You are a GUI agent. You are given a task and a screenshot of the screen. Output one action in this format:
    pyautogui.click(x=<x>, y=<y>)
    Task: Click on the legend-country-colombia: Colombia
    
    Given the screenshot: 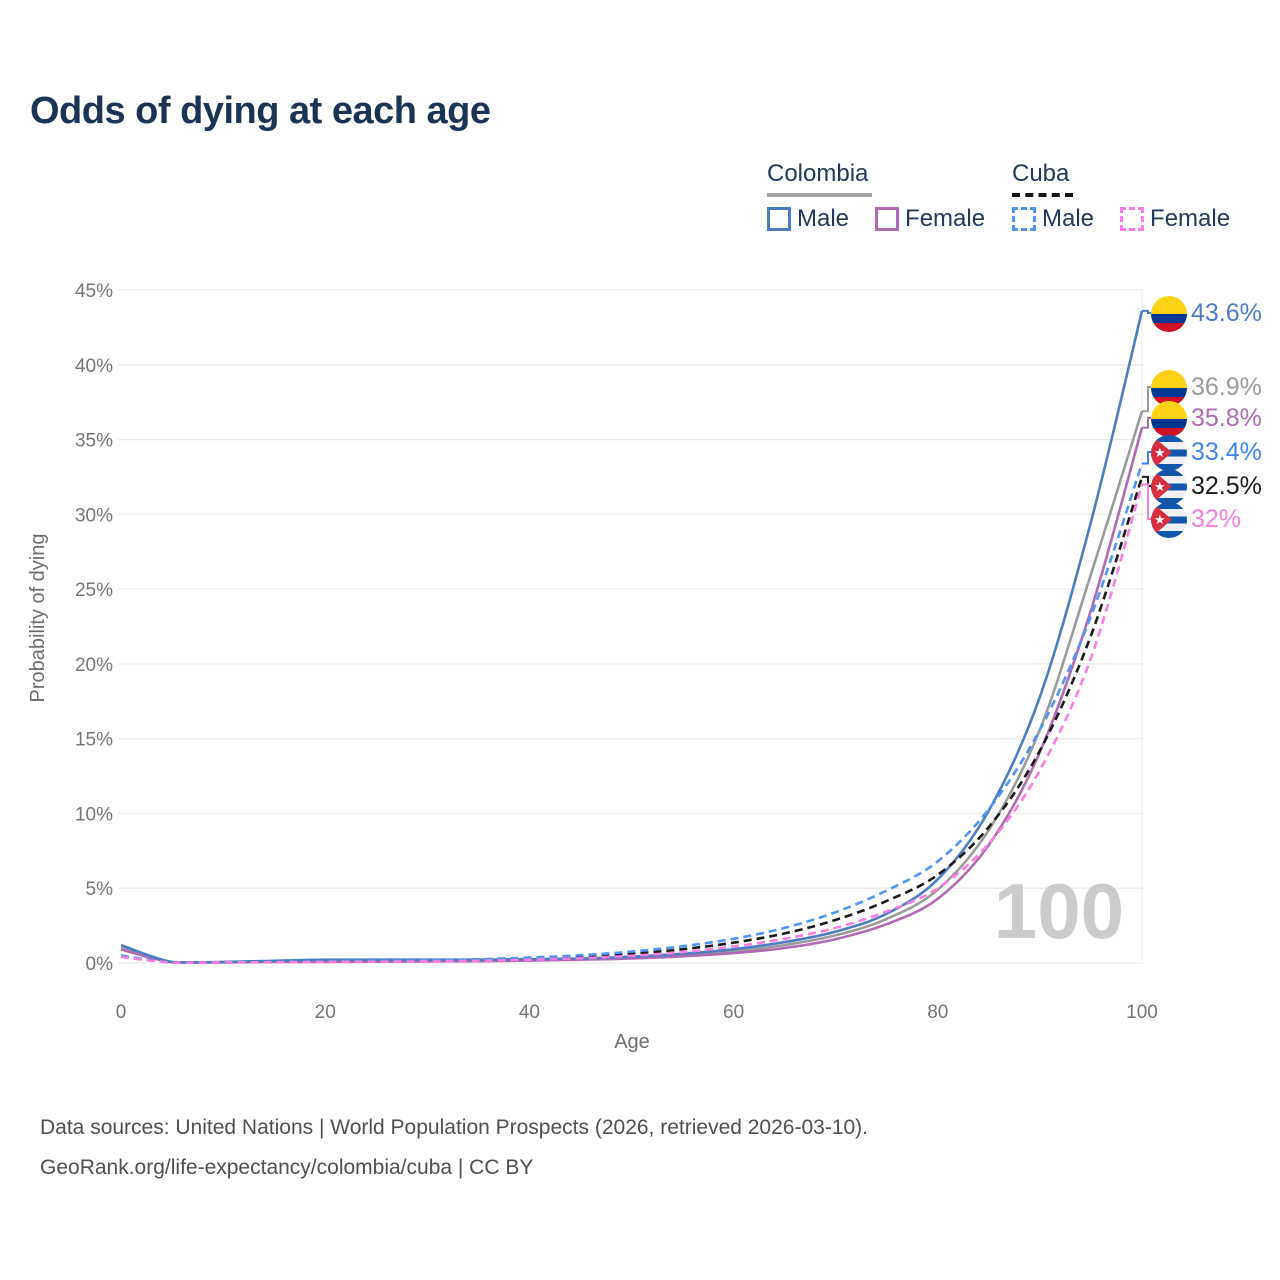 What is the action you would take?
    pyautogui.click(x=820, y=178)
    